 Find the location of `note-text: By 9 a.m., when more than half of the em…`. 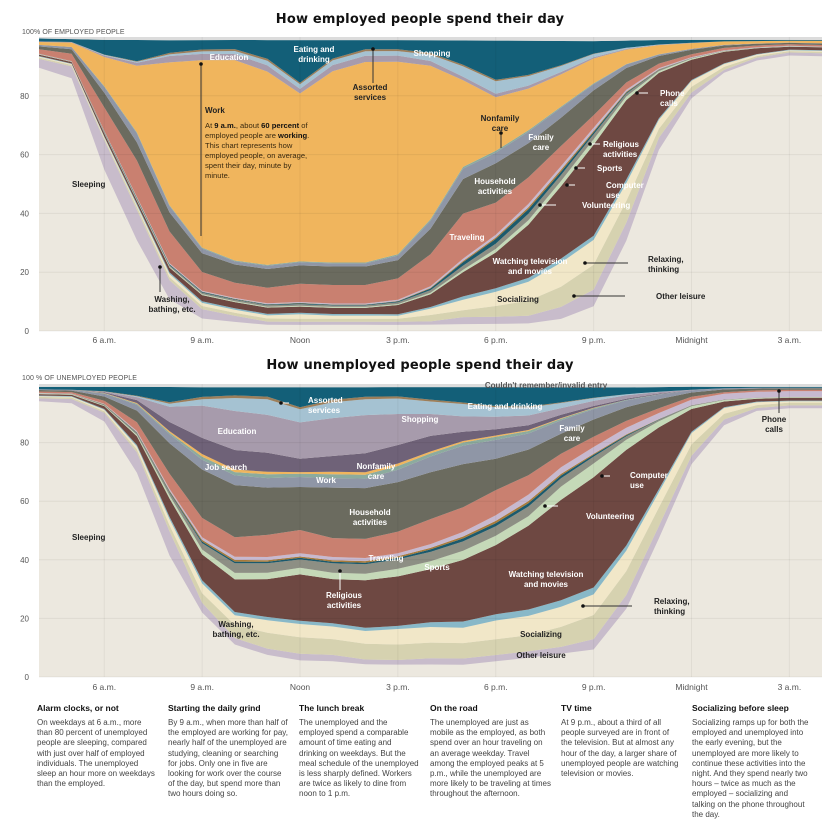

note-text: By 9 a.m., when more than half of the em… is located at coordinates (228, 758).